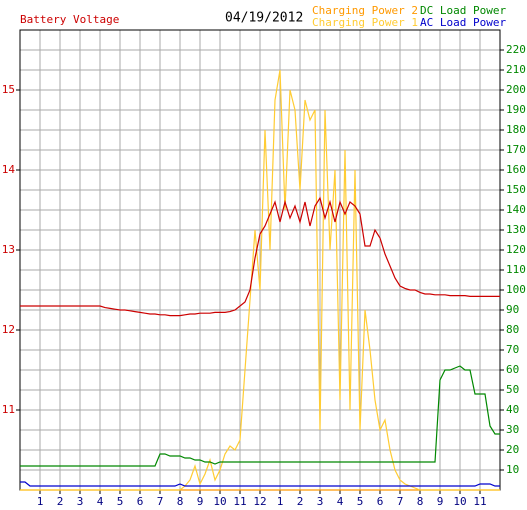  Describe the element at coordinates (512, 469) in the screenshot. I see `y2-tick-label: 10` at that location.